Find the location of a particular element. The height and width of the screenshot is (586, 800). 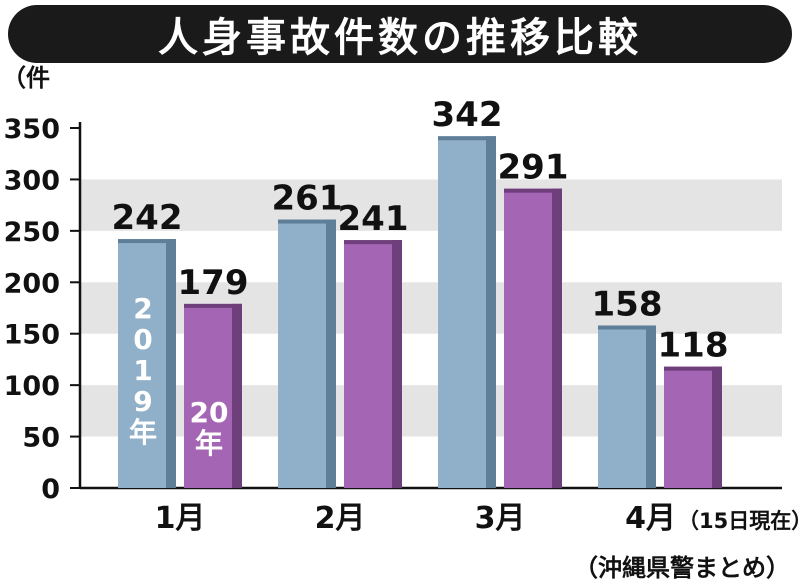

x-tick-note: （15日現在） is located at coordinates (739, 521).